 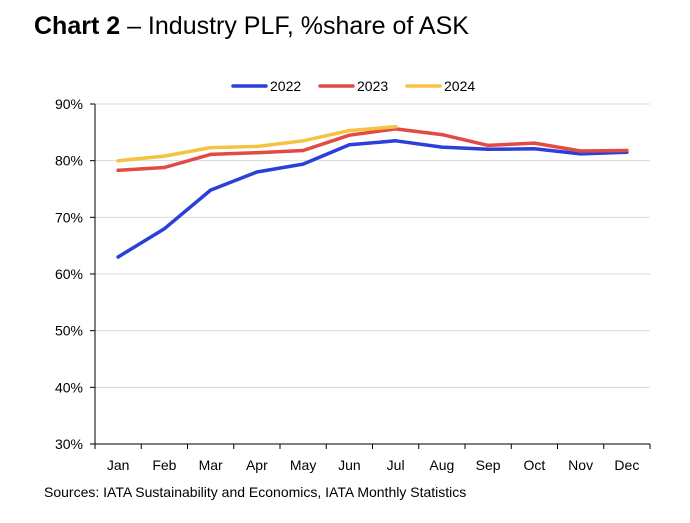 I want to click on y-tick-label: 80%, so click(x=69, y=161).